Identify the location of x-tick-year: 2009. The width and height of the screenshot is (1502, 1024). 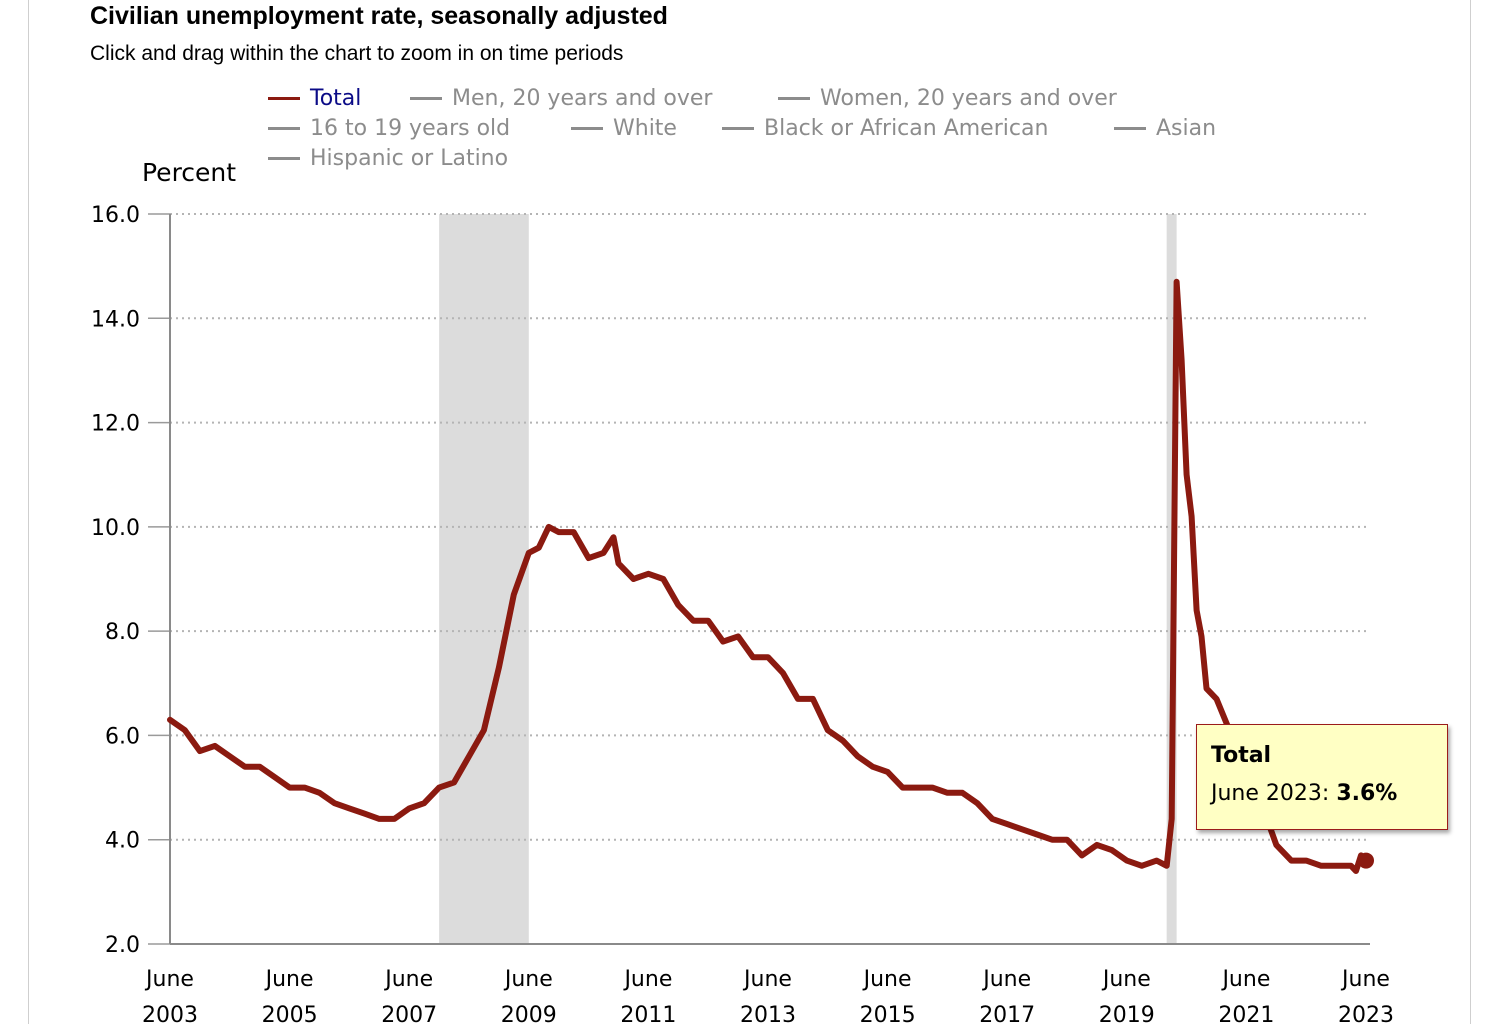
(529, 1013).